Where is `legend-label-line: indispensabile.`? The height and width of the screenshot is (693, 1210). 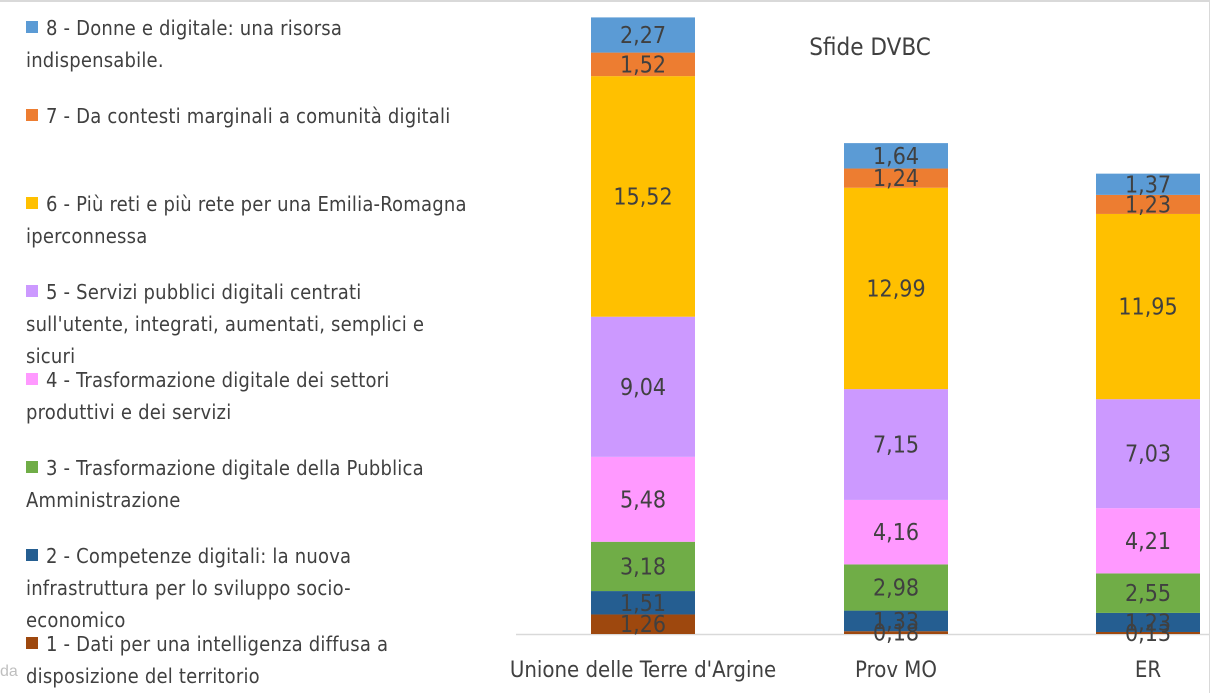 legend-label-line: indispensabile. is located at coordinates (95, 60).